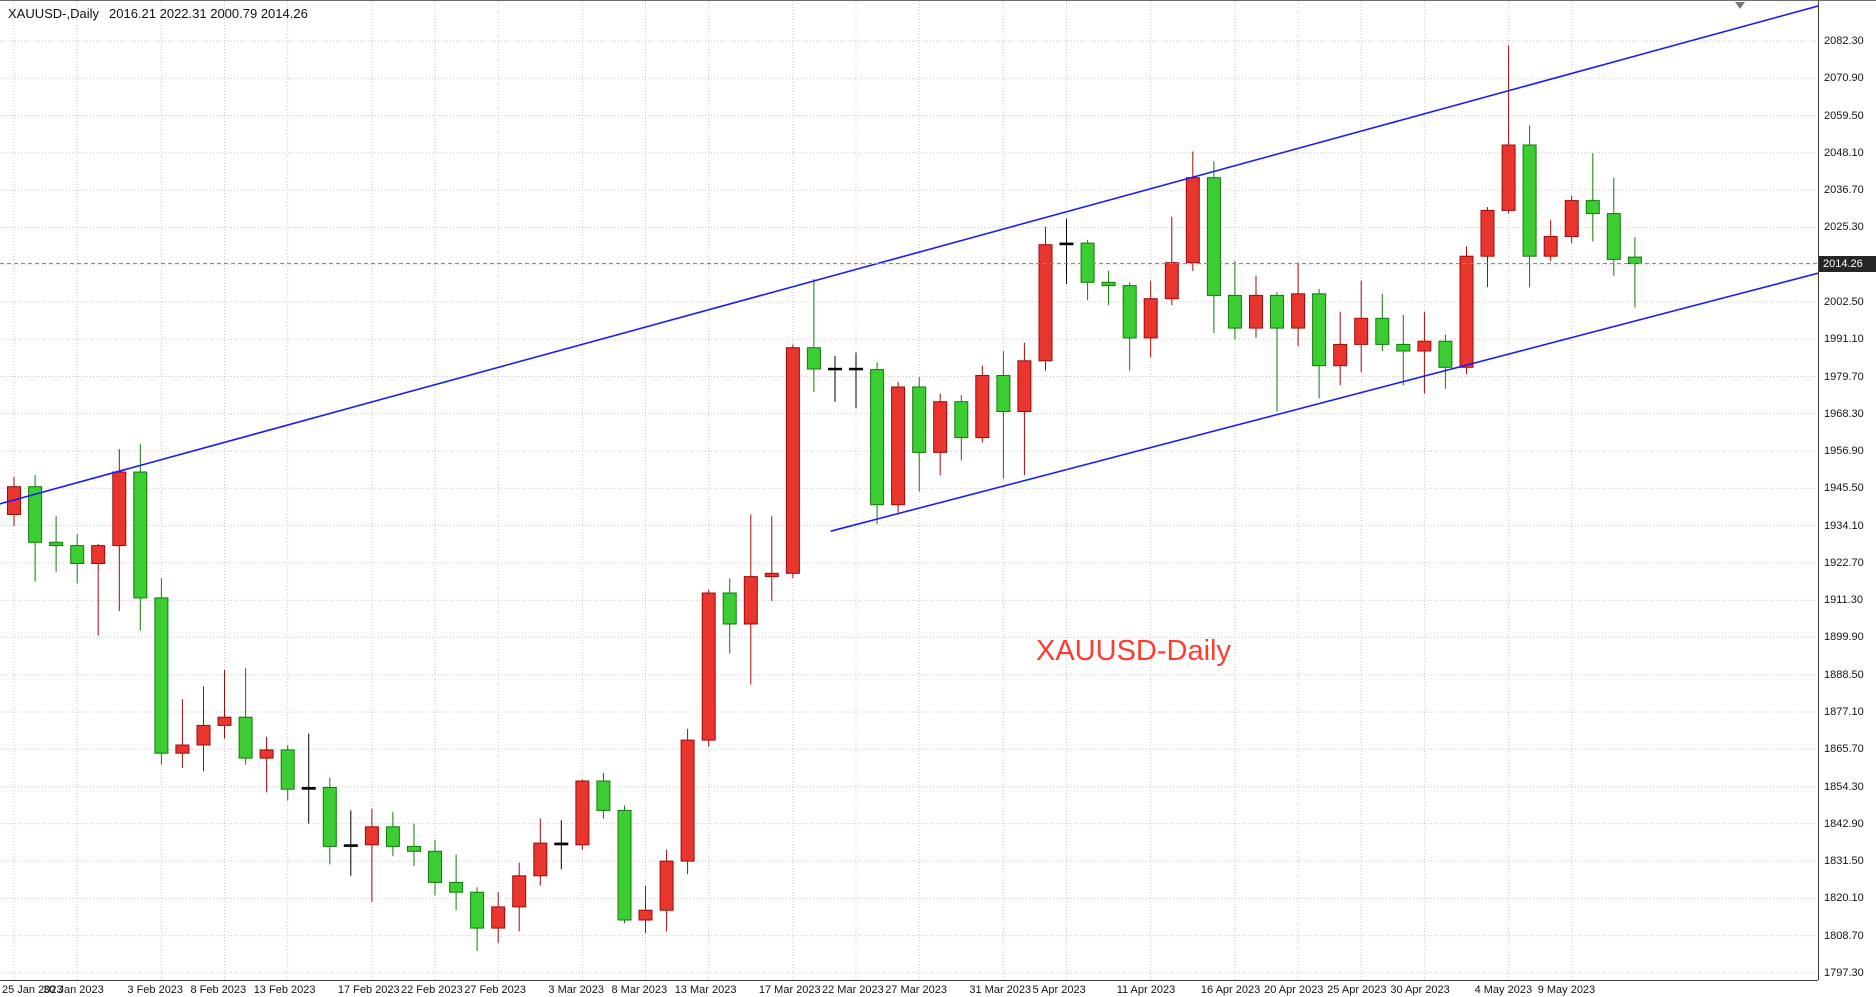 This screenshot has width=1876, height=997. What do you see at coordinates (1844, 115) in the screenshot?
I see `price-tick-label: 2059.50` at bounding box center [1844, 115].